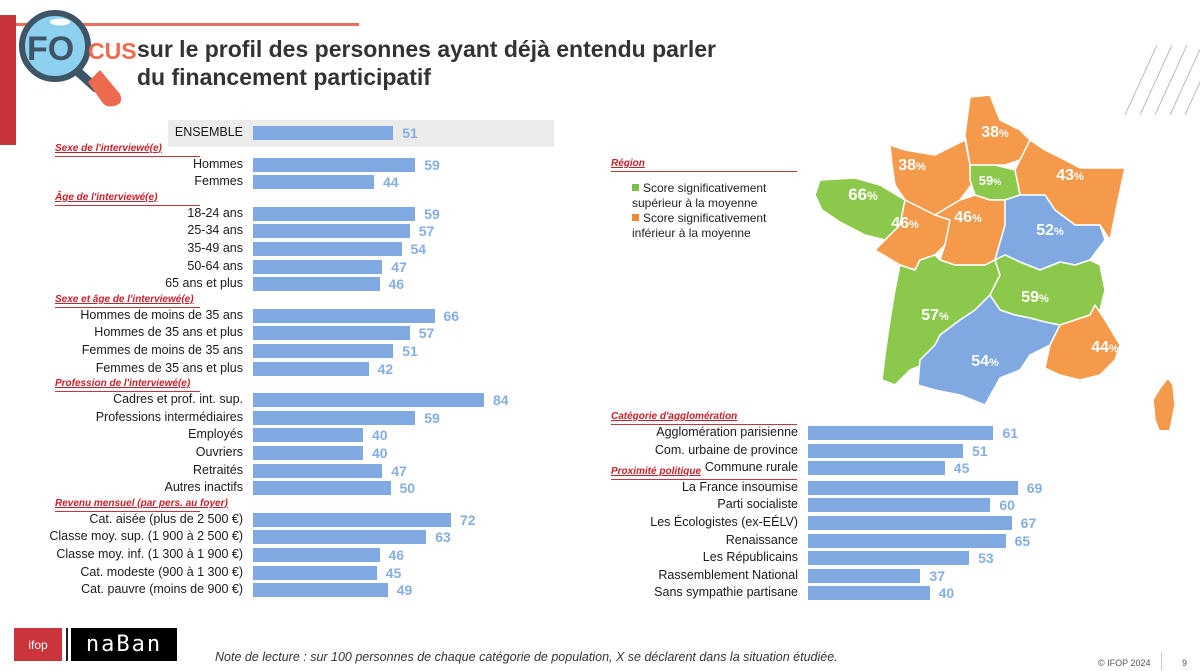 This screenshot has width=1200, height=671. What do you see at coordinates (1161, 661) in the screenshot?
I see `footer-divider` at bounding box center [1161, 661].